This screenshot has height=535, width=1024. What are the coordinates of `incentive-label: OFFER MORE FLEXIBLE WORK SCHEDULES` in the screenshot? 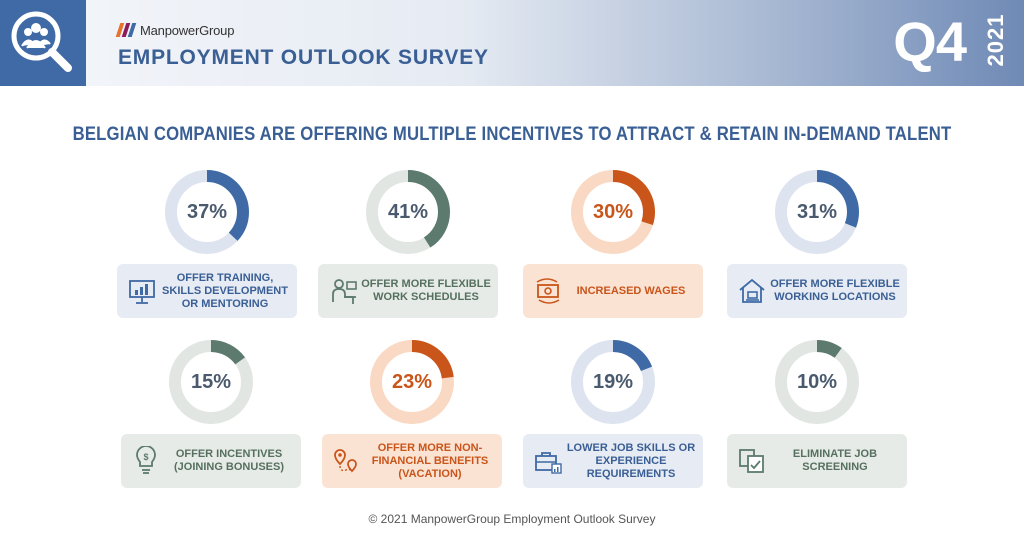 It's located at (426, 290).